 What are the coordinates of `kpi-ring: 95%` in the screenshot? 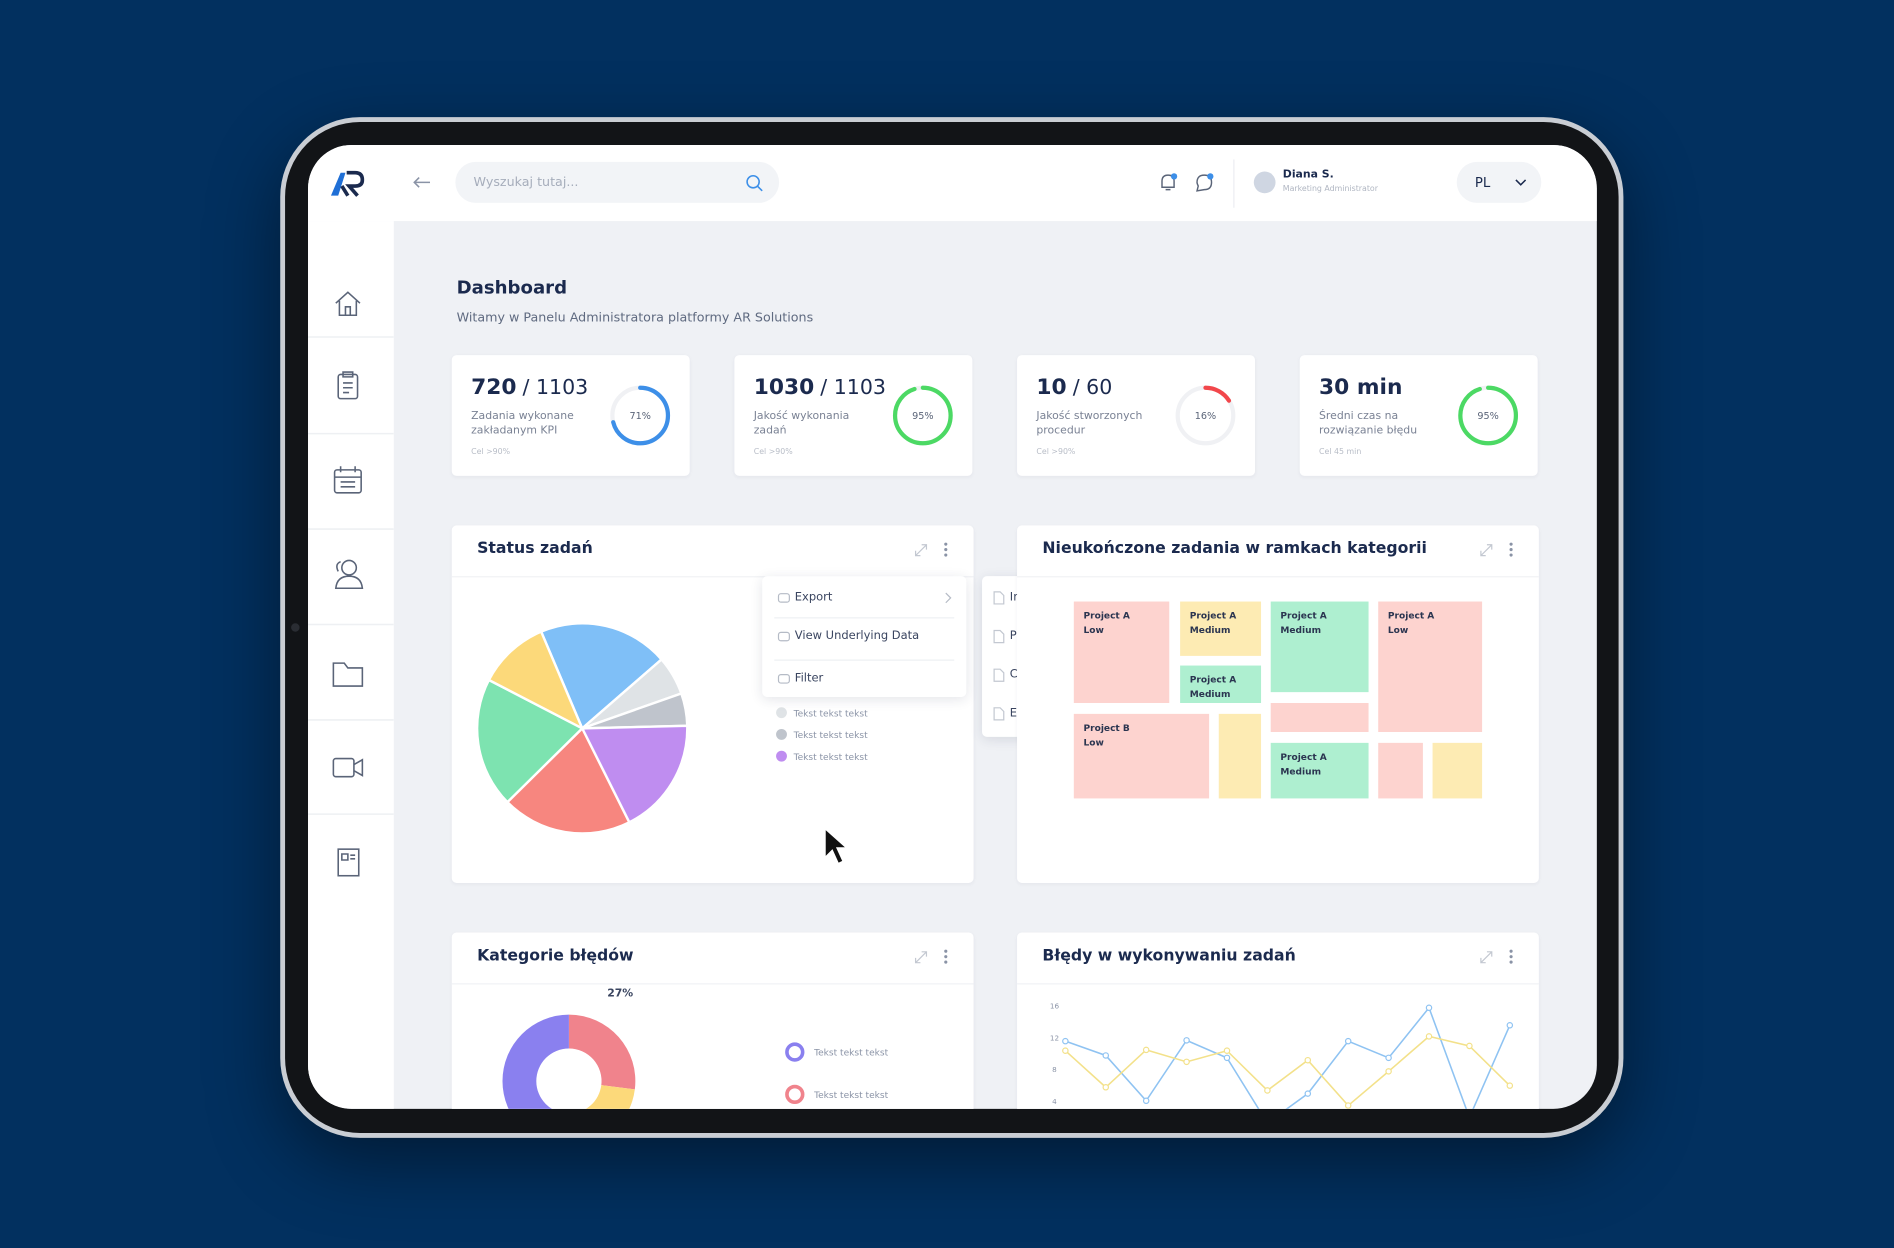 It's located at (1488, 415).